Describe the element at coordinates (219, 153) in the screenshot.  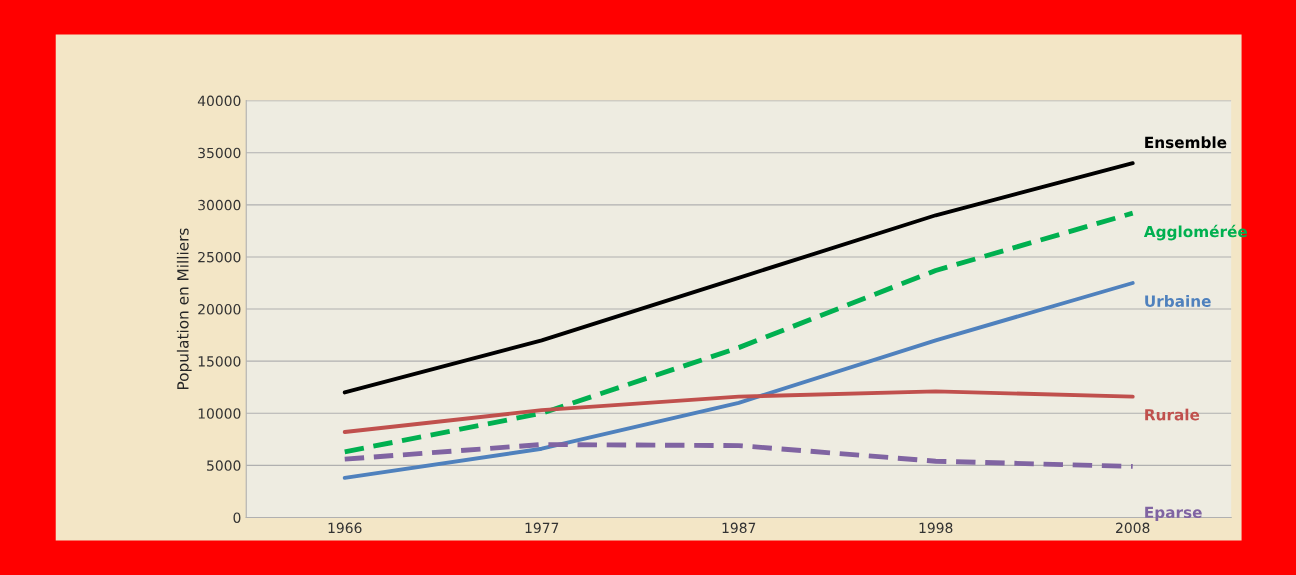
I see `y-tick-label: 35000` at that location.